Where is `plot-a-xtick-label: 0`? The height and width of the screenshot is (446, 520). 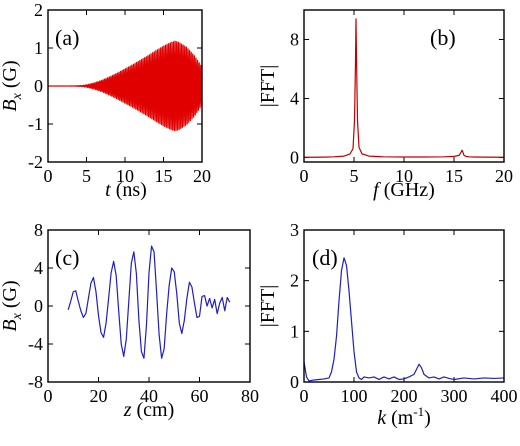
plot-a-xtick-label: 0 is located at coordinates (48, 176).